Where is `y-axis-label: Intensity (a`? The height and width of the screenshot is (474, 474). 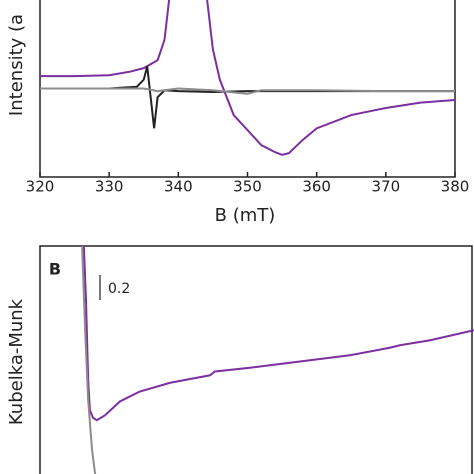
y-axis-label: Intensity (a is located at coordinates (16, 65).